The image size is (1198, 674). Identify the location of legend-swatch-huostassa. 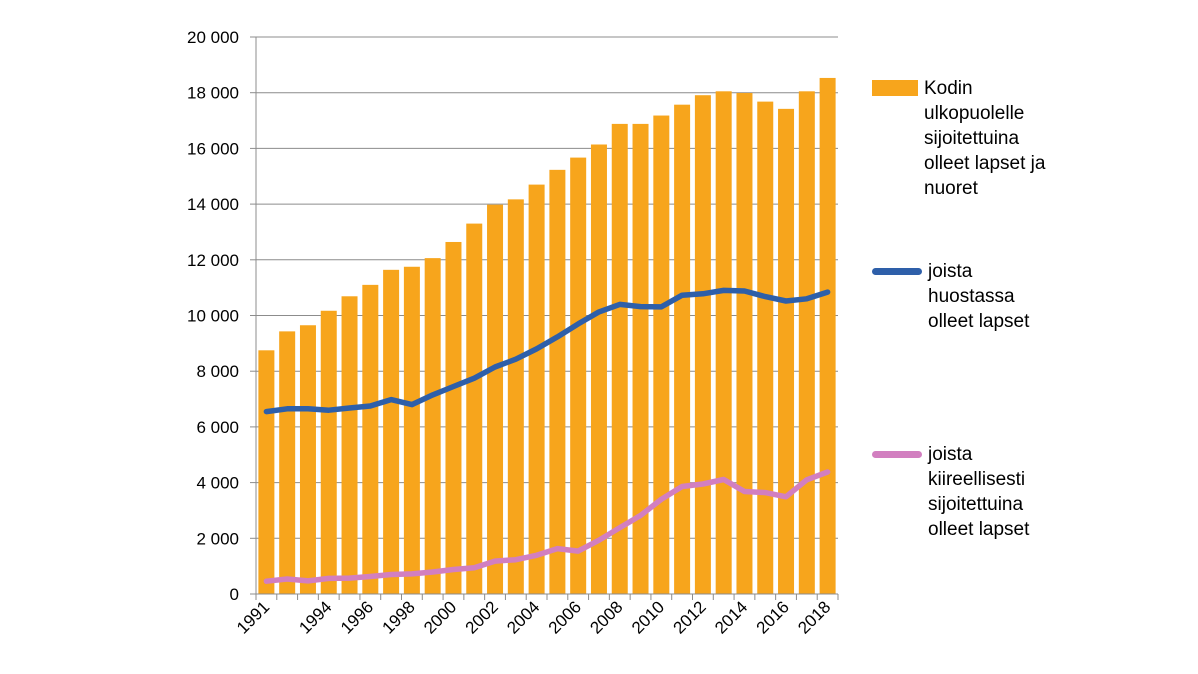
(897, 271).